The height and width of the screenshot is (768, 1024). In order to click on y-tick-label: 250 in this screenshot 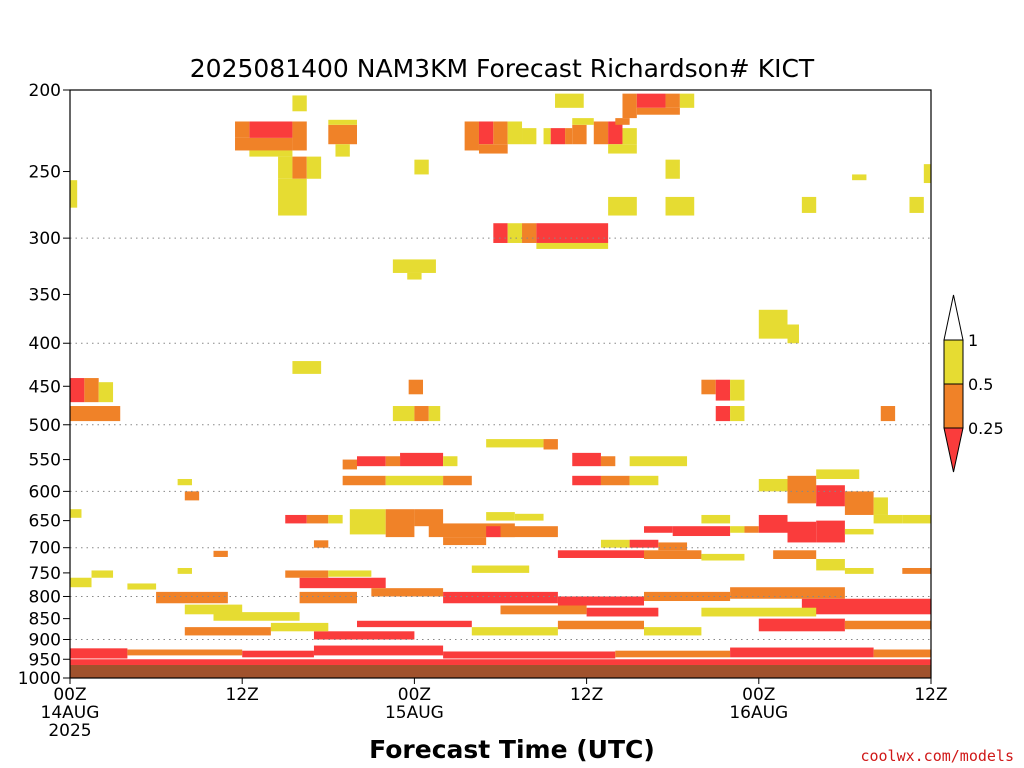, I will do `click(45, 173)`.